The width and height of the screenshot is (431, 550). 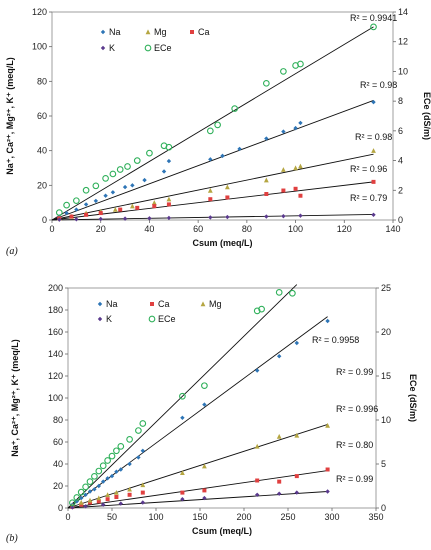 I want to click on y2-tick-label: 6, so click(x=400, y=131).